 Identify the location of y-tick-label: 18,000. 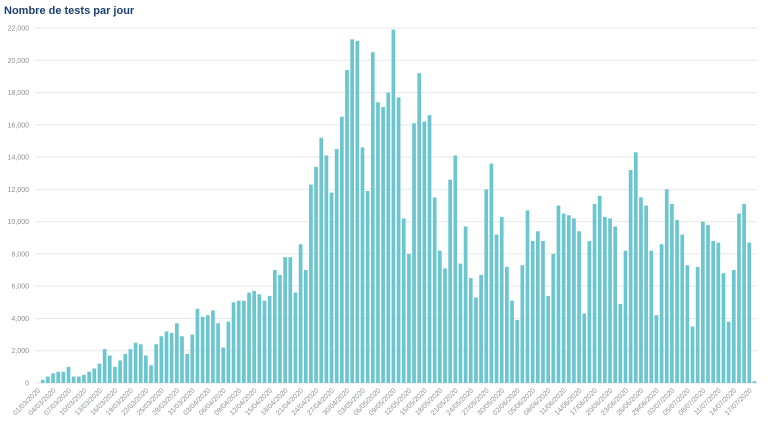
(19, 93).